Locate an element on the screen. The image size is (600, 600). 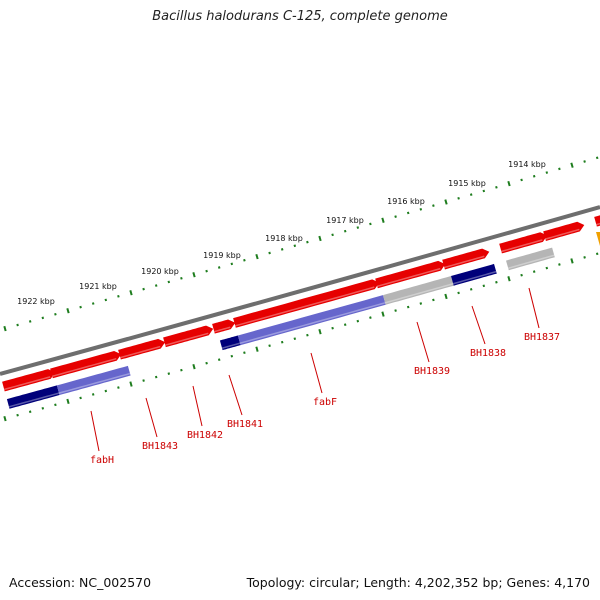
special-feature-marker is located at coordinates (598, 239).